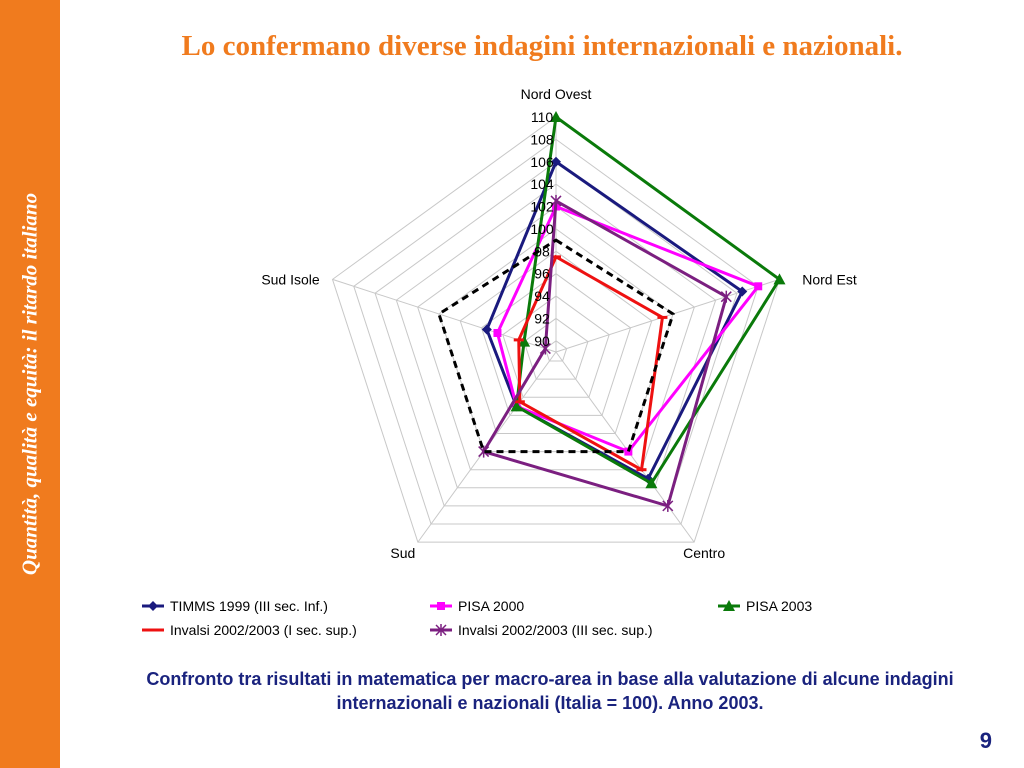  What do you see at coordinates (555, 630) in the screenshot?
I see `legend-label: Invalsi 2002/2003 (III sec. sup.)` at bounding box center [555, 630].